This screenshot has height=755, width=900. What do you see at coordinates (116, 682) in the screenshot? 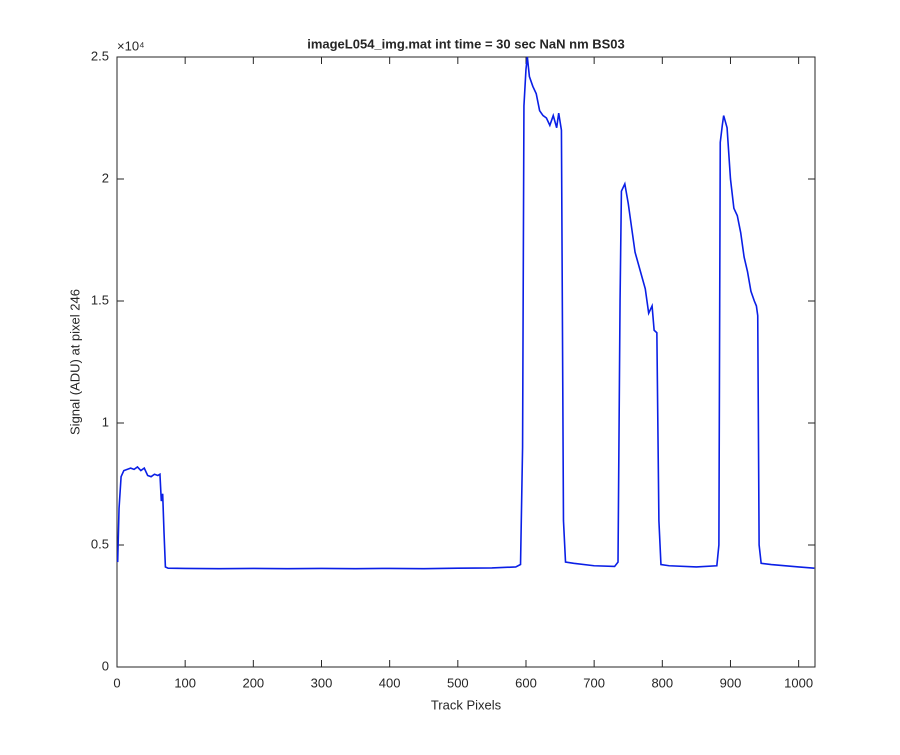
I see `x-tick-label: 0` at bounding box center [116, 682].